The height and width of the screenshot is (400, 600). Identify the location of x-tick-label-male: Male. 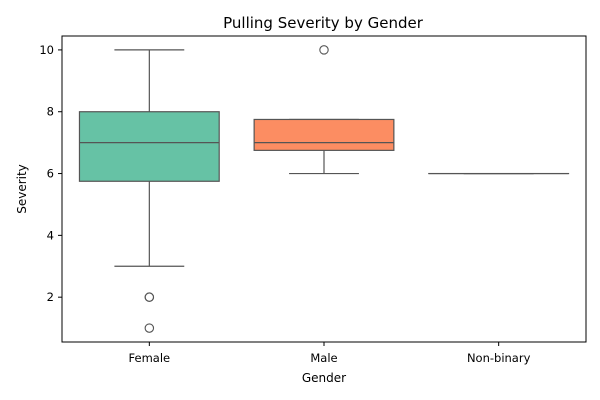
(323, 358).